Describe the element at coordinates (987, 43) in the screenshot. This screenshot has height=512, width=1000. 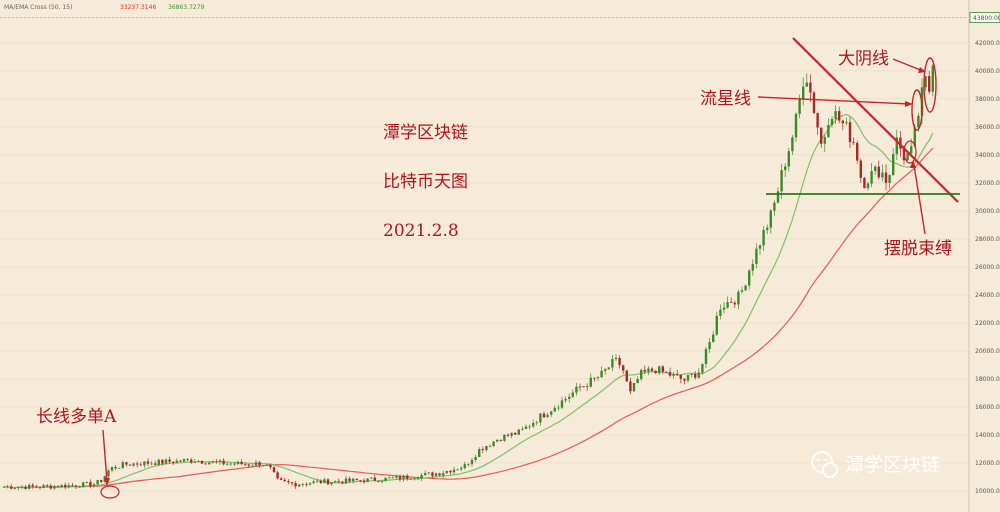
I see `y-tick-label: 42000.00` at that location.